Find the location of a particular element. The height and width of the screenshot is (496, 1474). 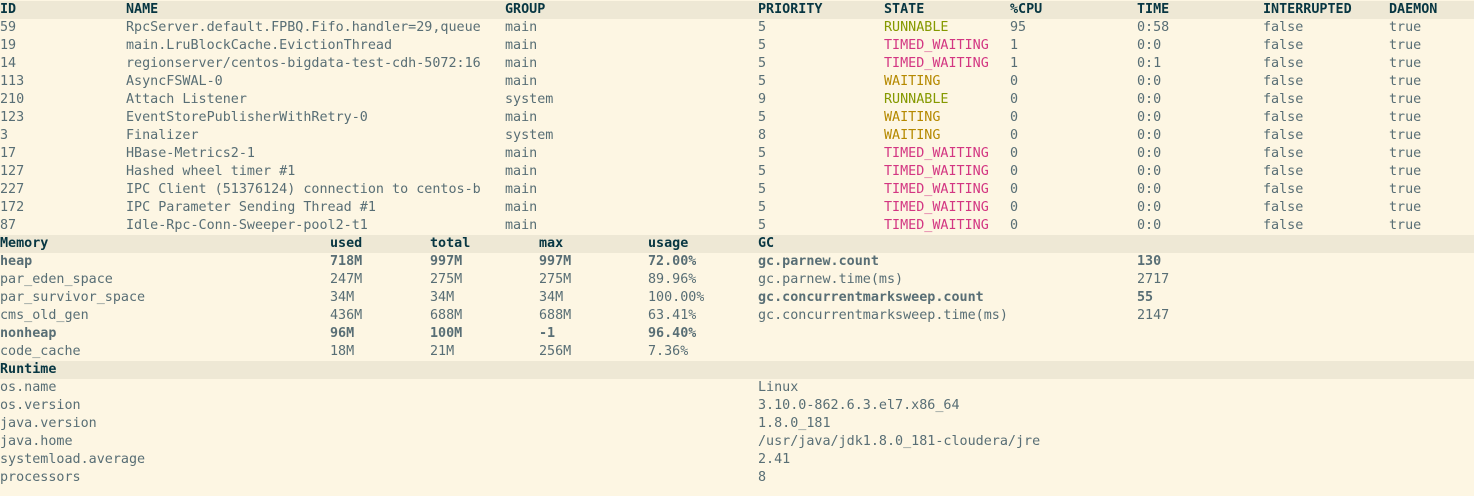

thread-cell: 3 is located at coordinates (4, 135).